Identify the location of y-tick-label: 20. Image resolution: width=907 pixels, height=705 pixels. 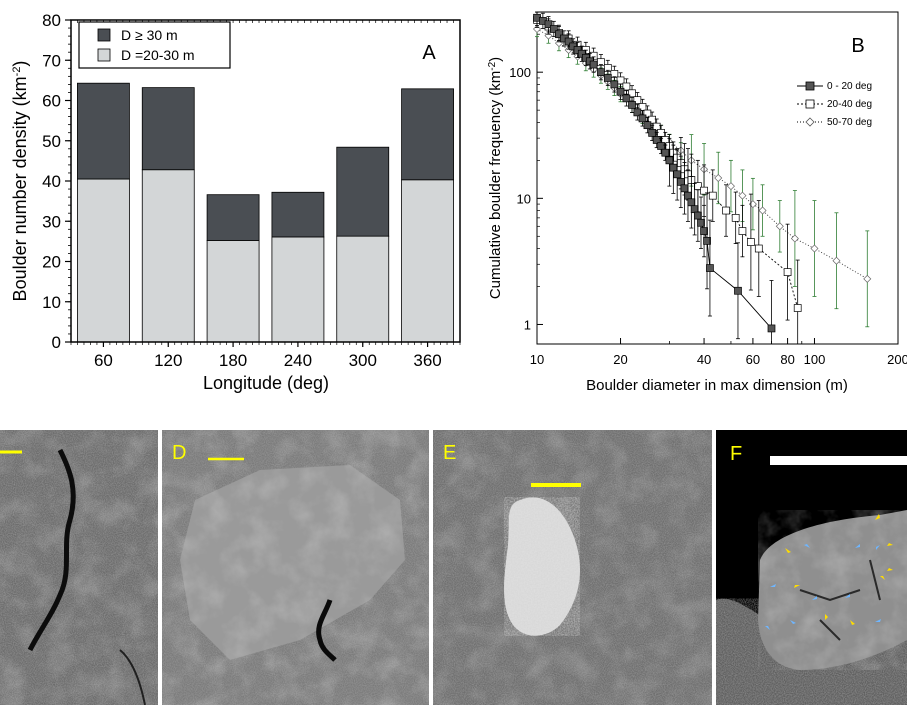
(51, 262).